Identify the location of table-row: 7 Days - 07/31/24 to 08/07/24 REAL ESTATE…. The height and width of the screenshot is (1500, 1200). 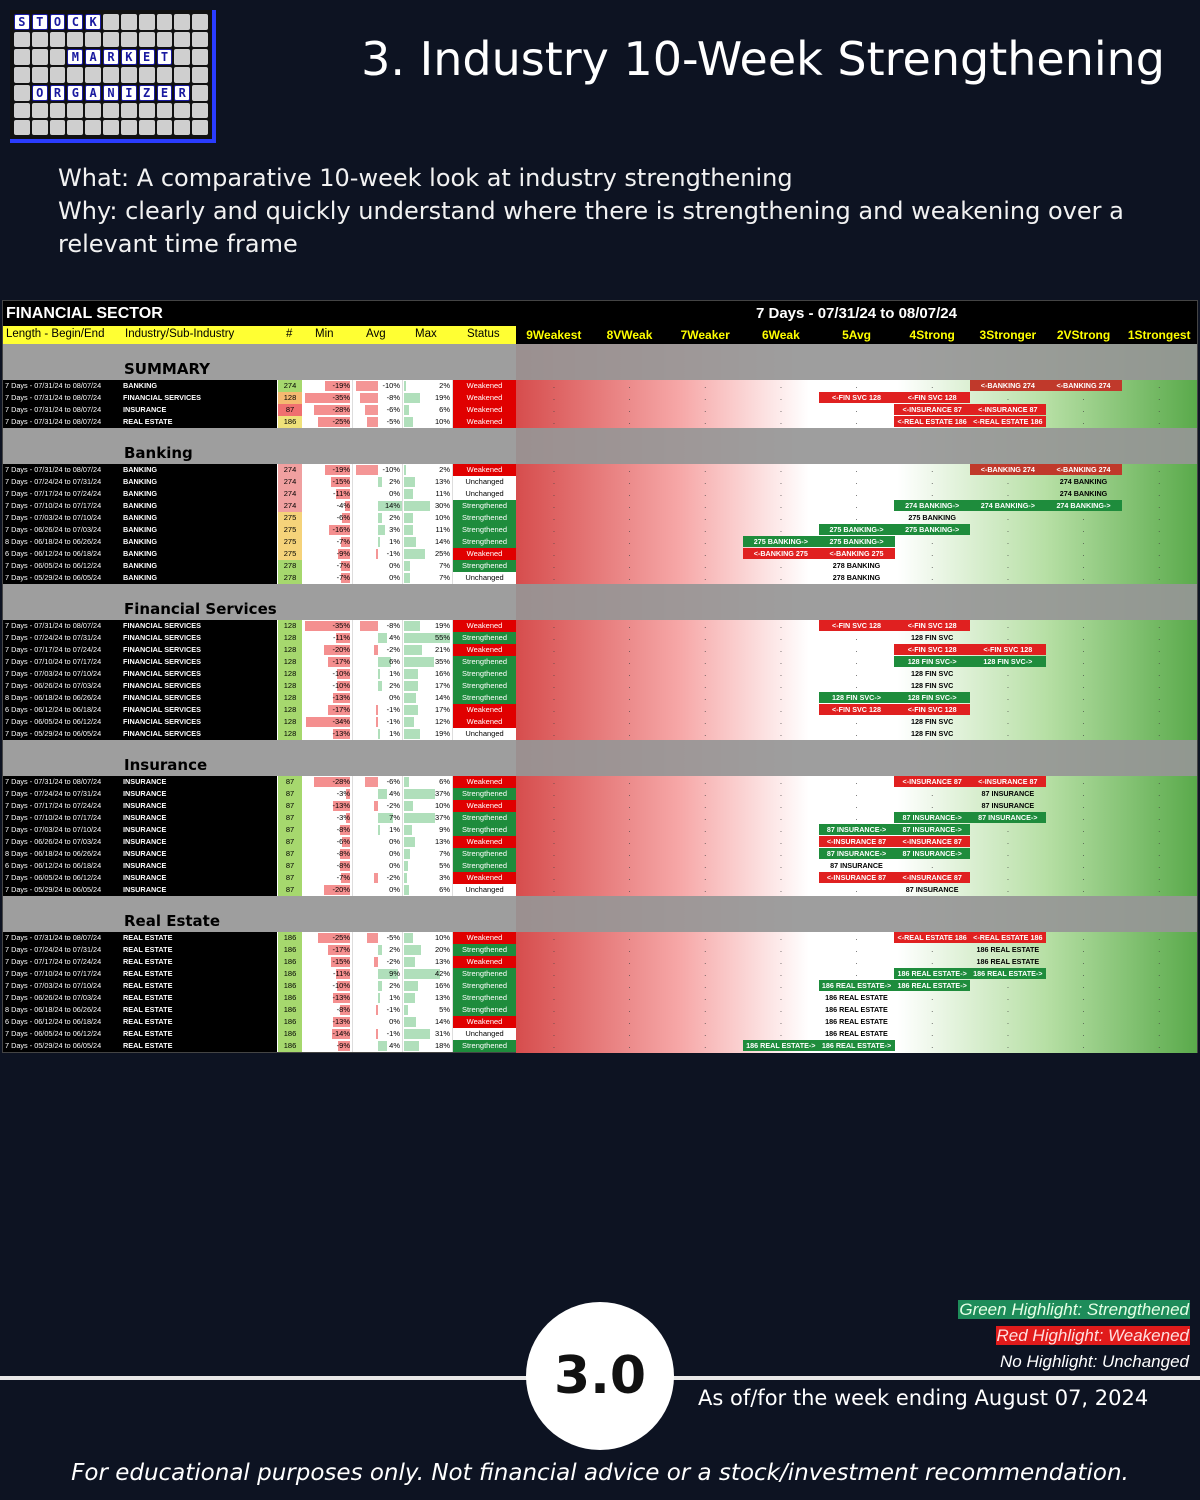
(600, 938).